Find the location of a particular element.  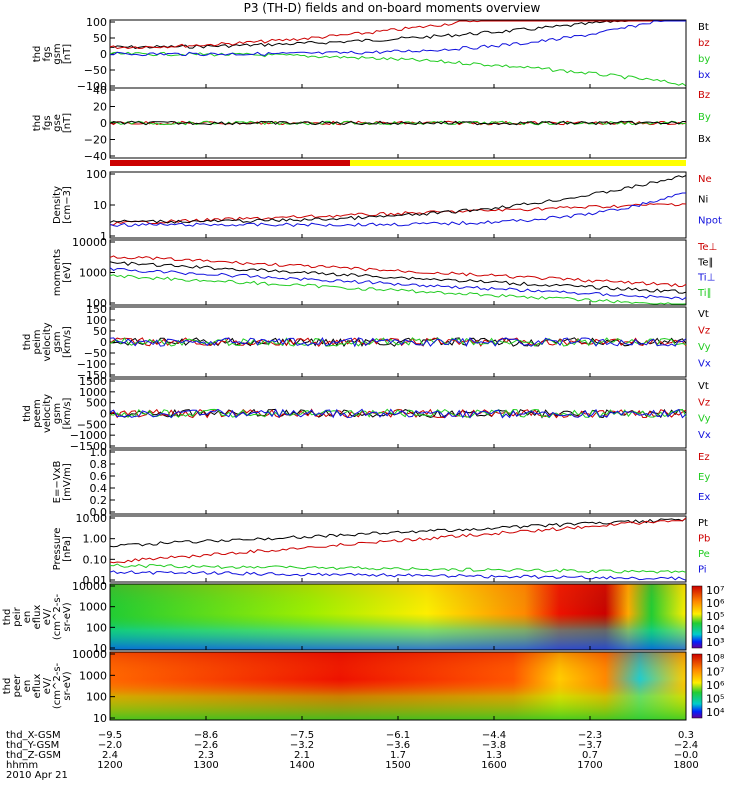

series-Bt is located at coordinates (397, 34).